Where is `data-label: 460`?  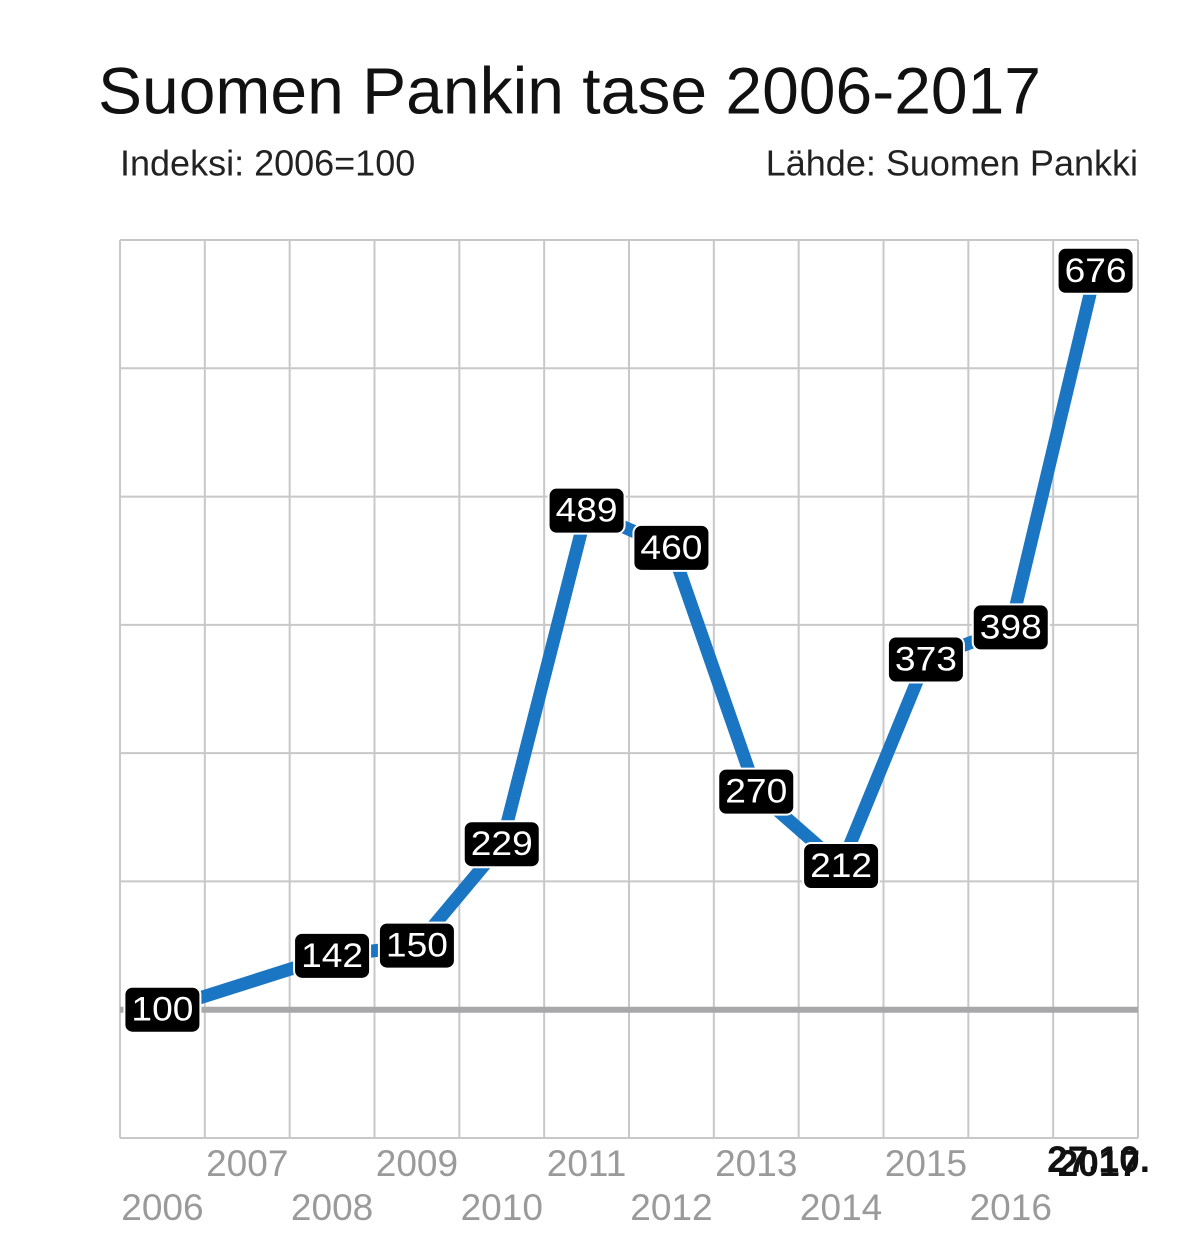
data-label: 460 is located at coordinates (671, 547).